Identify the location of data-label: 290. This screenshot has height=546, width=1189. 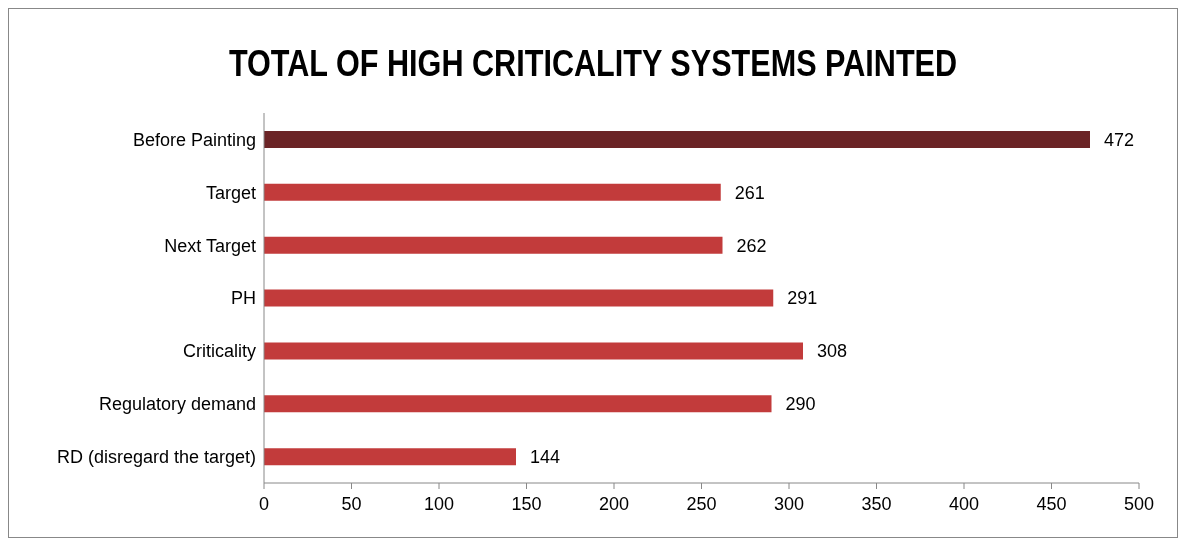
(800, 404).